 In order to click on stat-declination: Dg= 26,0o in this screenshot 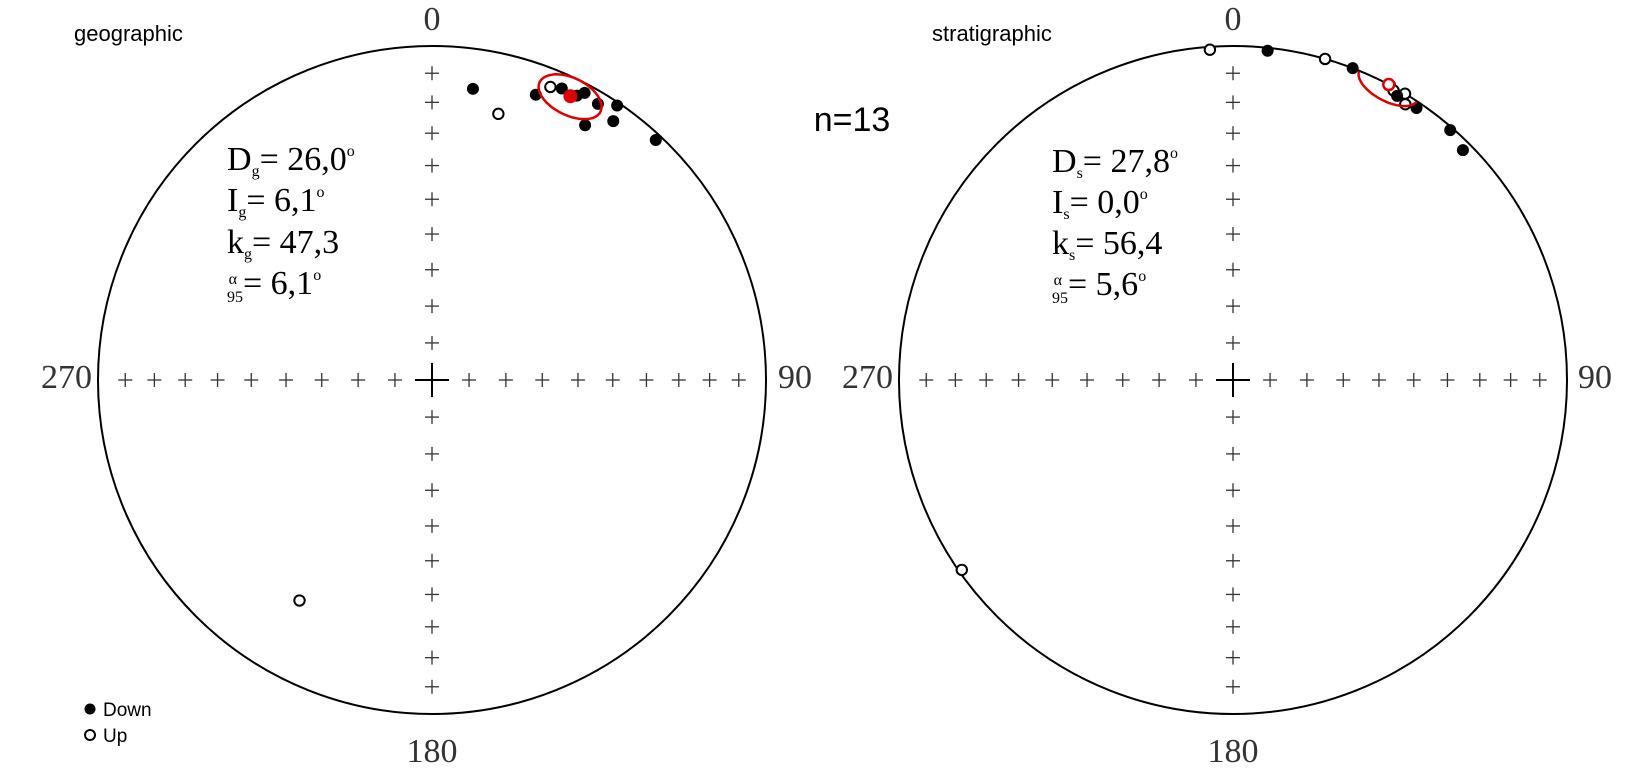, I will do `click(291, 160)`.